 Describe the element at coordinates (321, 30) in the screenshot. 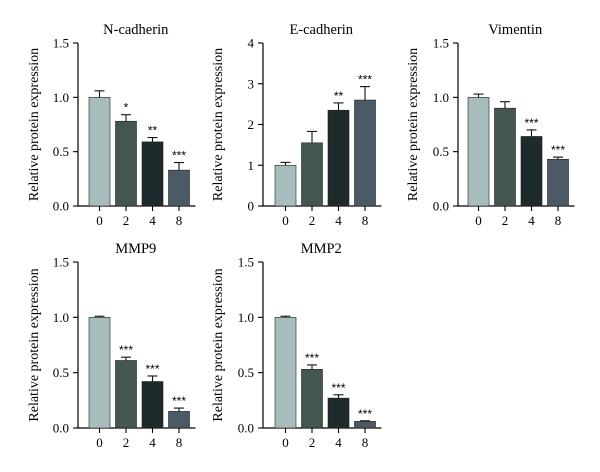

I see `panel-title: E-cadherin` at that location.